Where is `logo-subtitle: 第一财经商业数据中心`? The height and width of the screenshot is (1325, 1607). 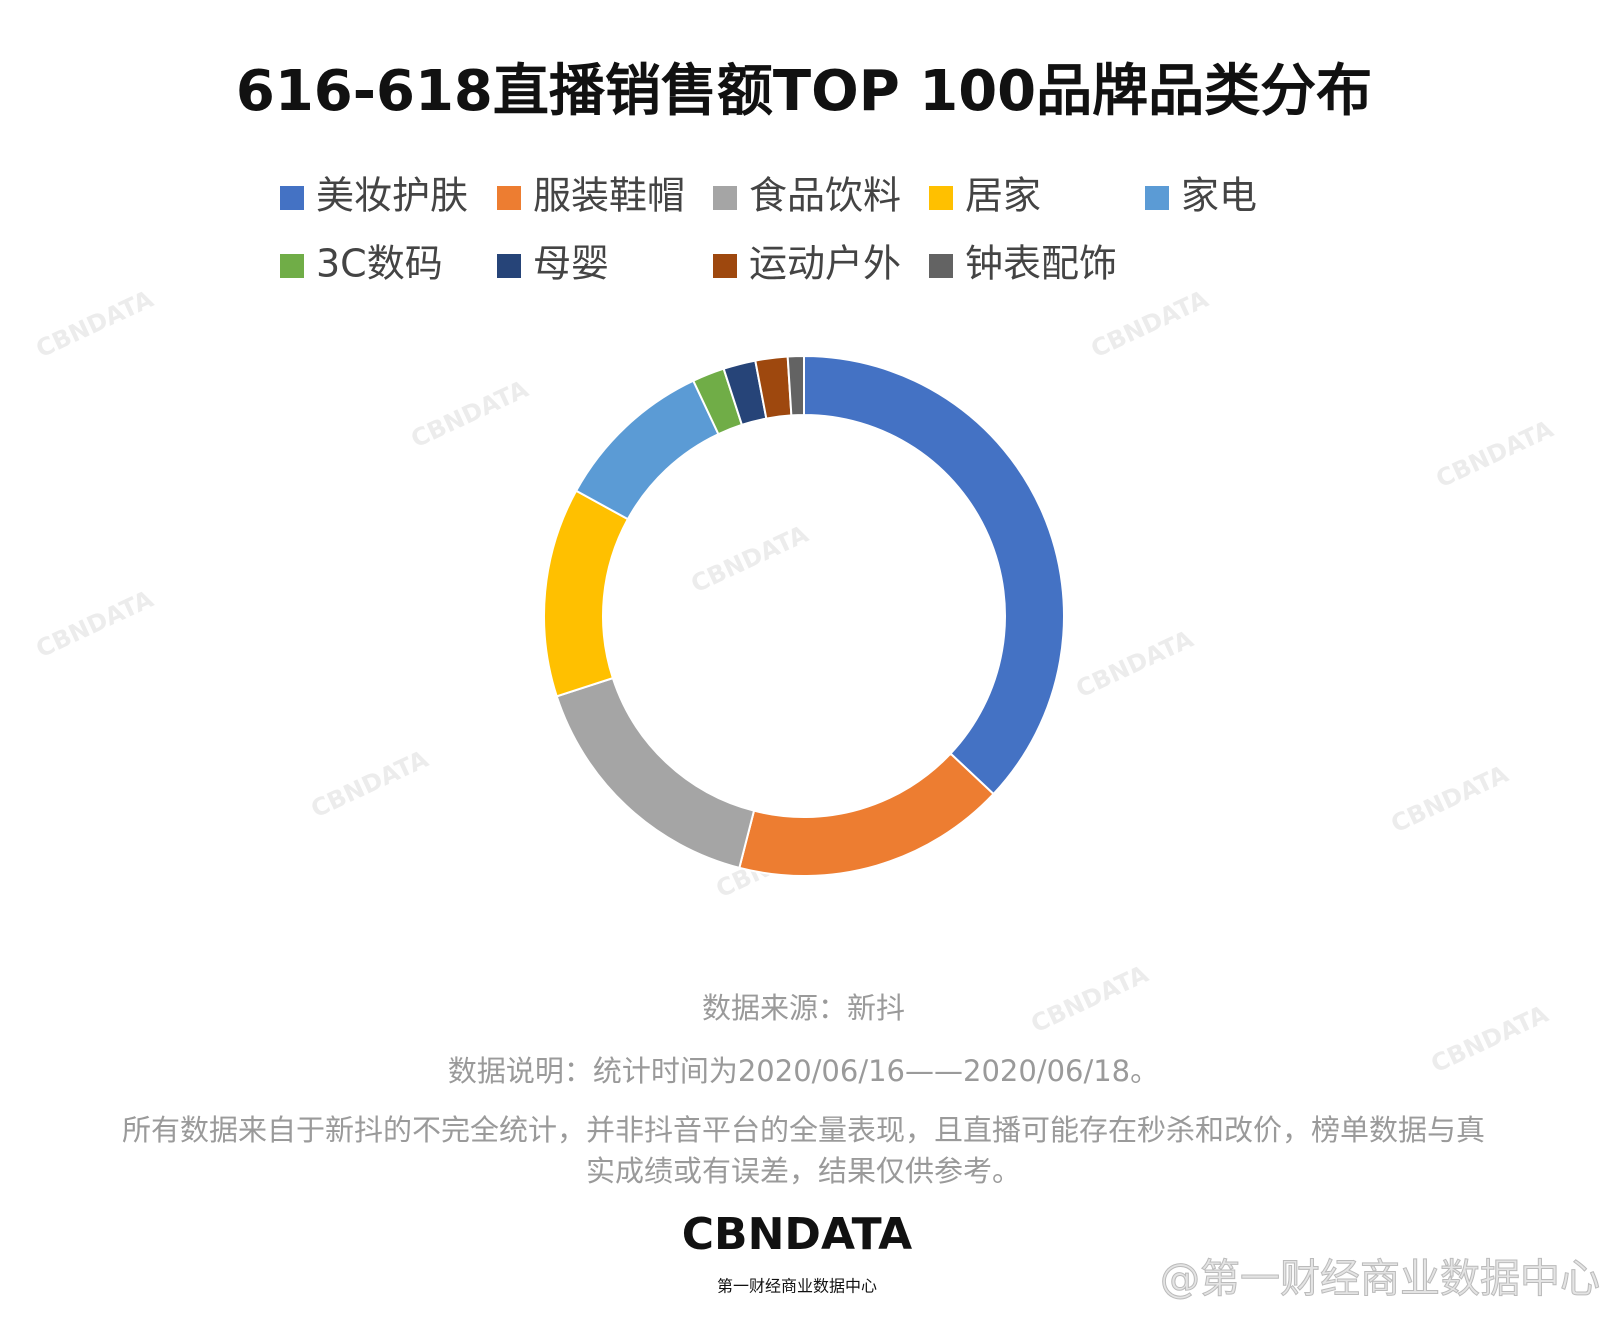
logo-subtitle: 第一财经商业数据中心 is located at coordinates (797, 1286).